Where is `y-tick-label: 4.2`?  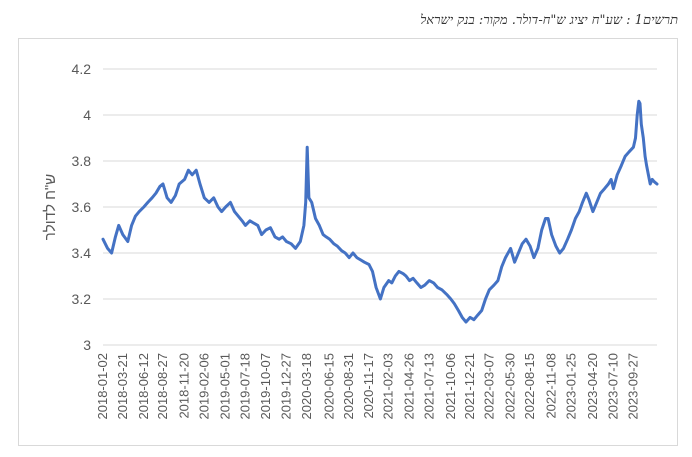 y-tick-label: 4.2 is located at coordinates (82, 69).